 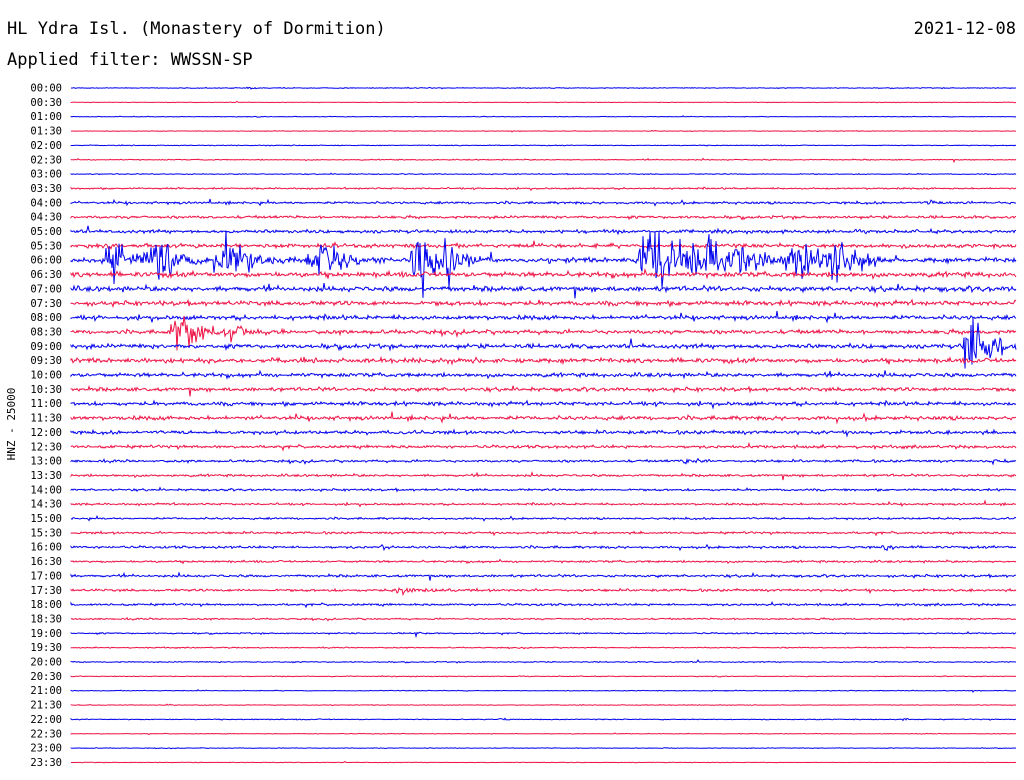 I want to click on time-label: 02:30, so click(x=46, y=160).